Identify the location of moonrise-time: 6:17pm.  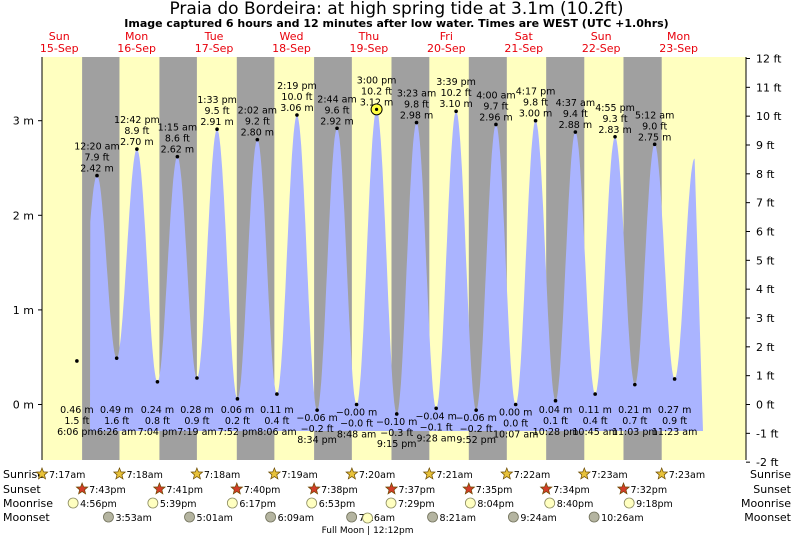
(257, 504).